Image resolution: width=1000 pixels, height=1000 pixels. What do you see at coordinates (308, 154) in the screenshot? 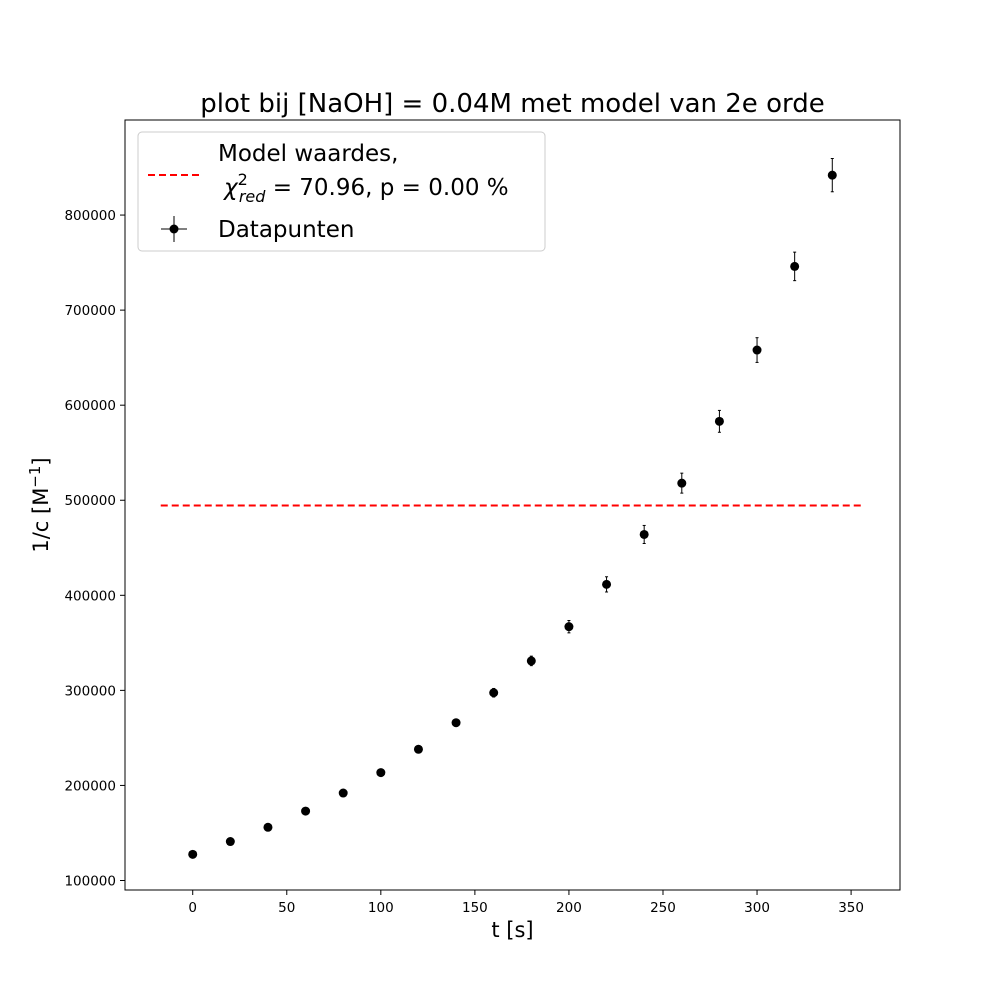
I see `legend-model-label: Model waardes,` at bounding box center [308, 154].